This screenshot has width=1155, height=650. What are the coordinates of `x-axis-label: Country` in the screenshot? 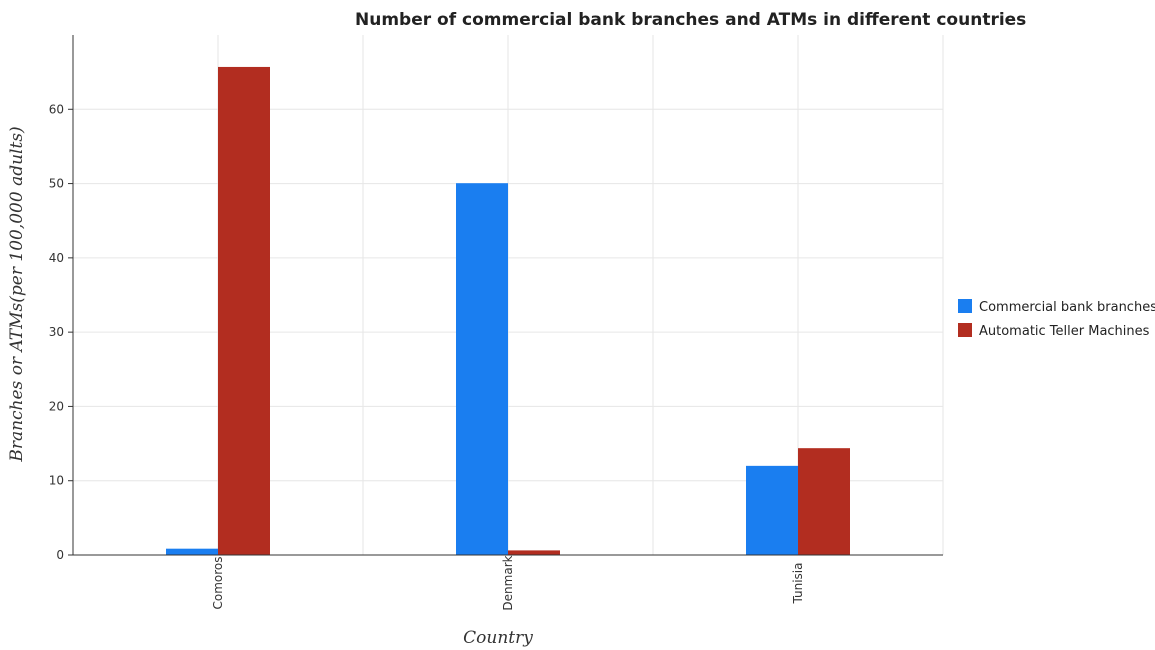 It's located at (498, 638).